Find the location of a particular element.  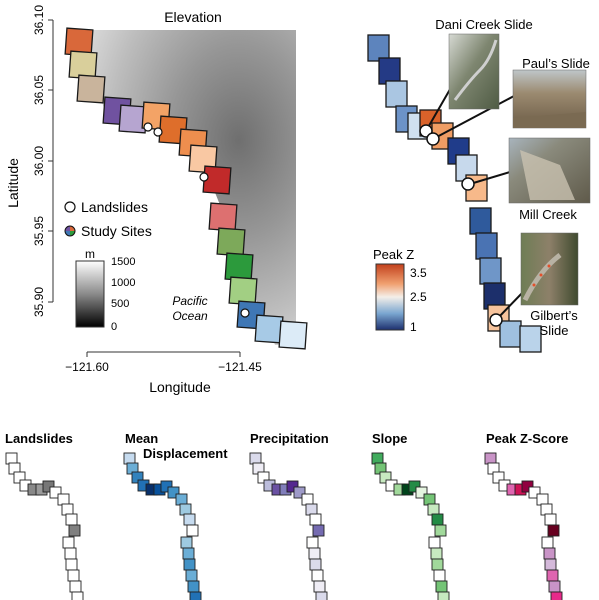

study-sites-legend-label: Study Sites is located at coordinates (116, 231).